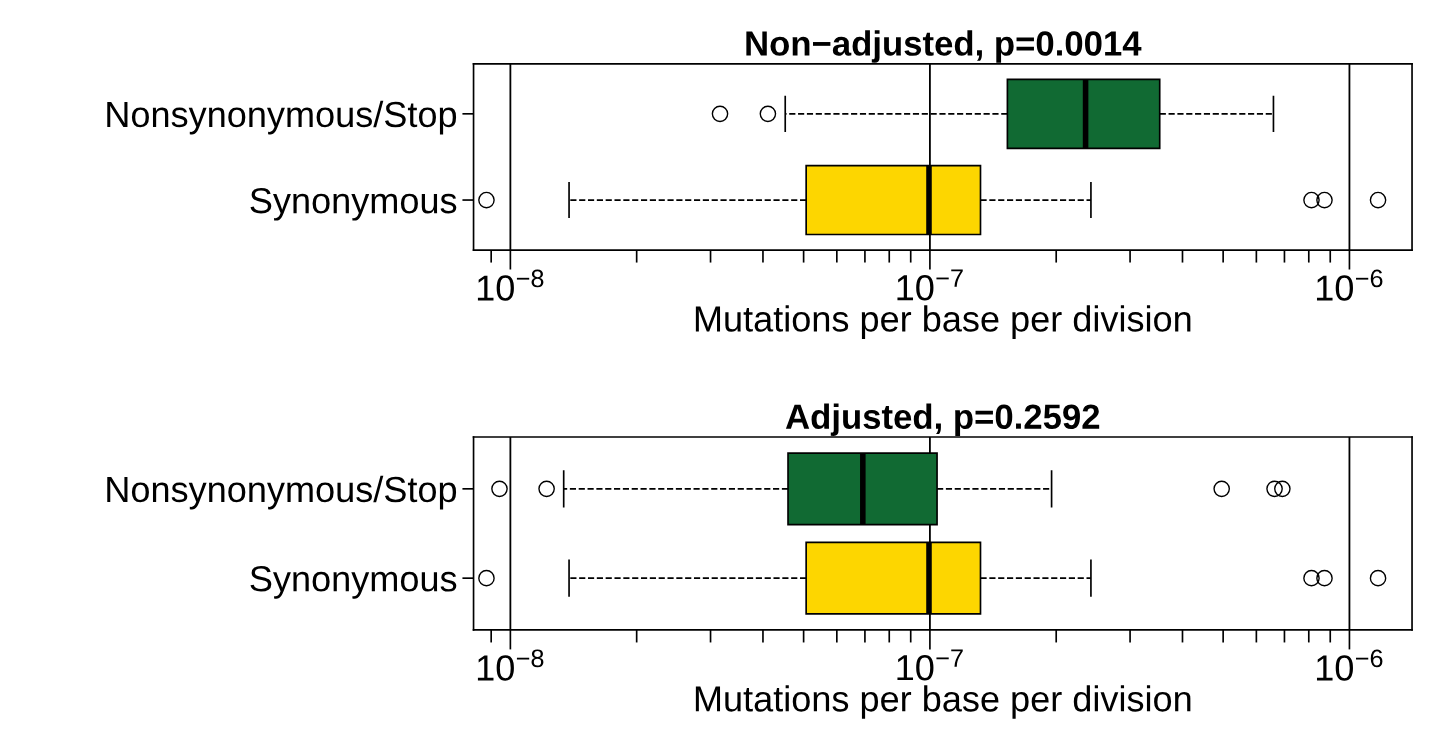 This screenshot has width=1435, height=742. I want to click on chart-title: Non−adjusted, p=0.0014, so click(944, 46).